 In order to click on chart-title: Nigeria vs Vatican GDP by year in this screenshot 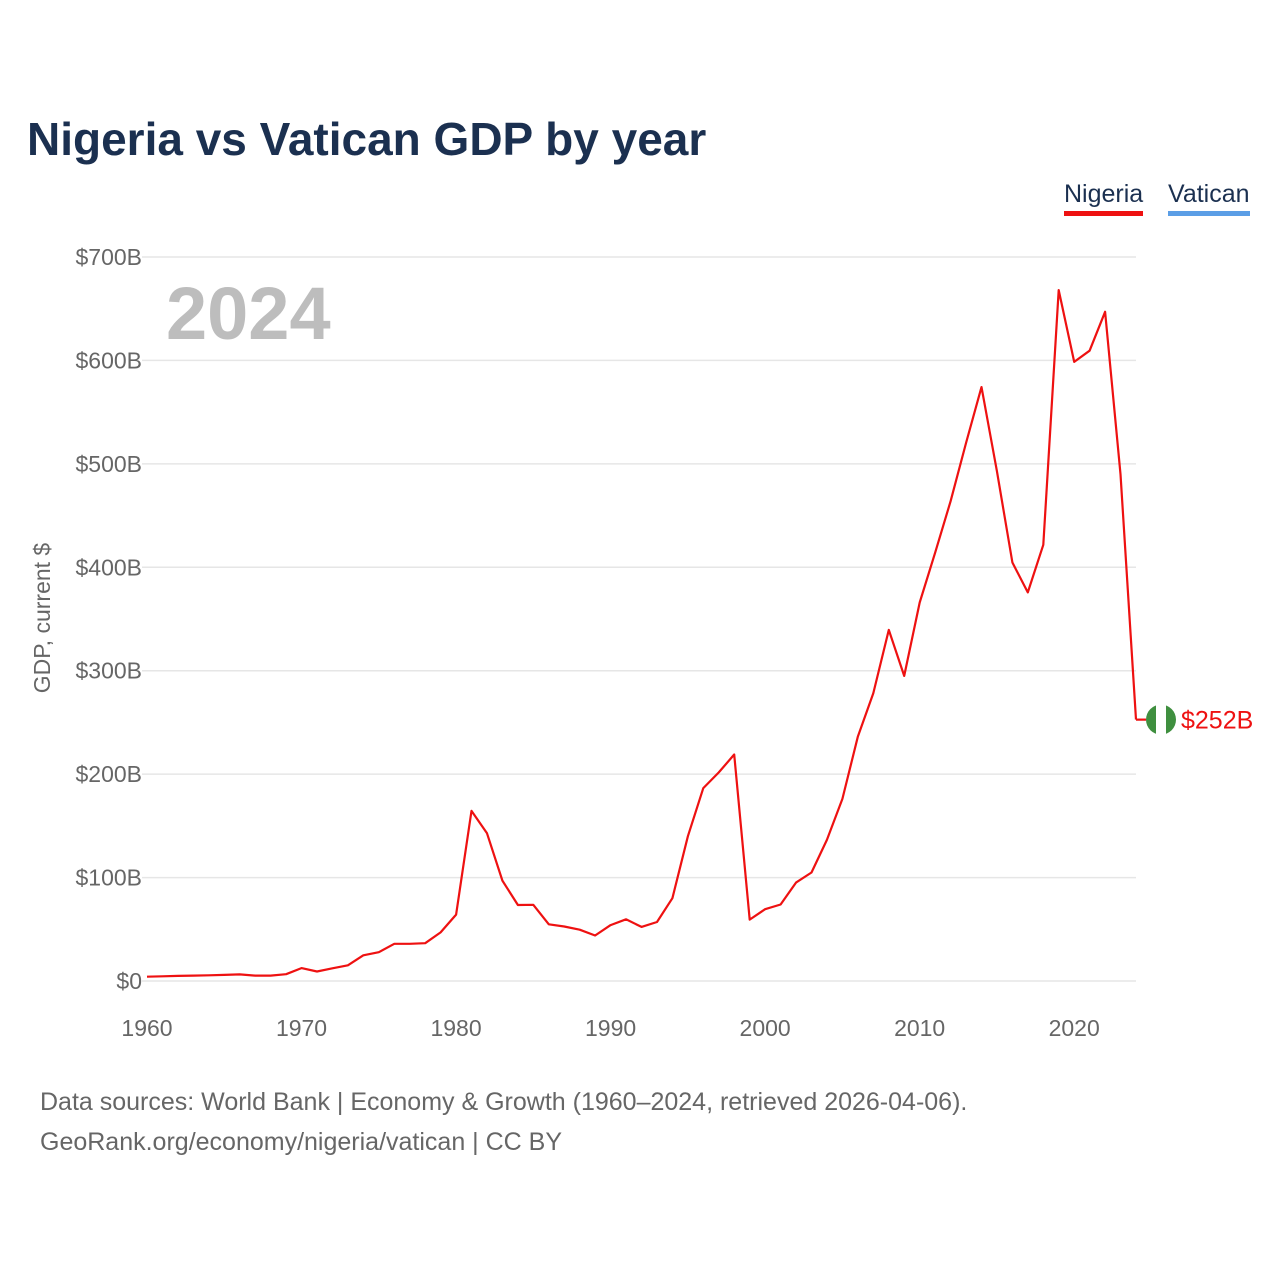, I will do `click(367, 139)`.